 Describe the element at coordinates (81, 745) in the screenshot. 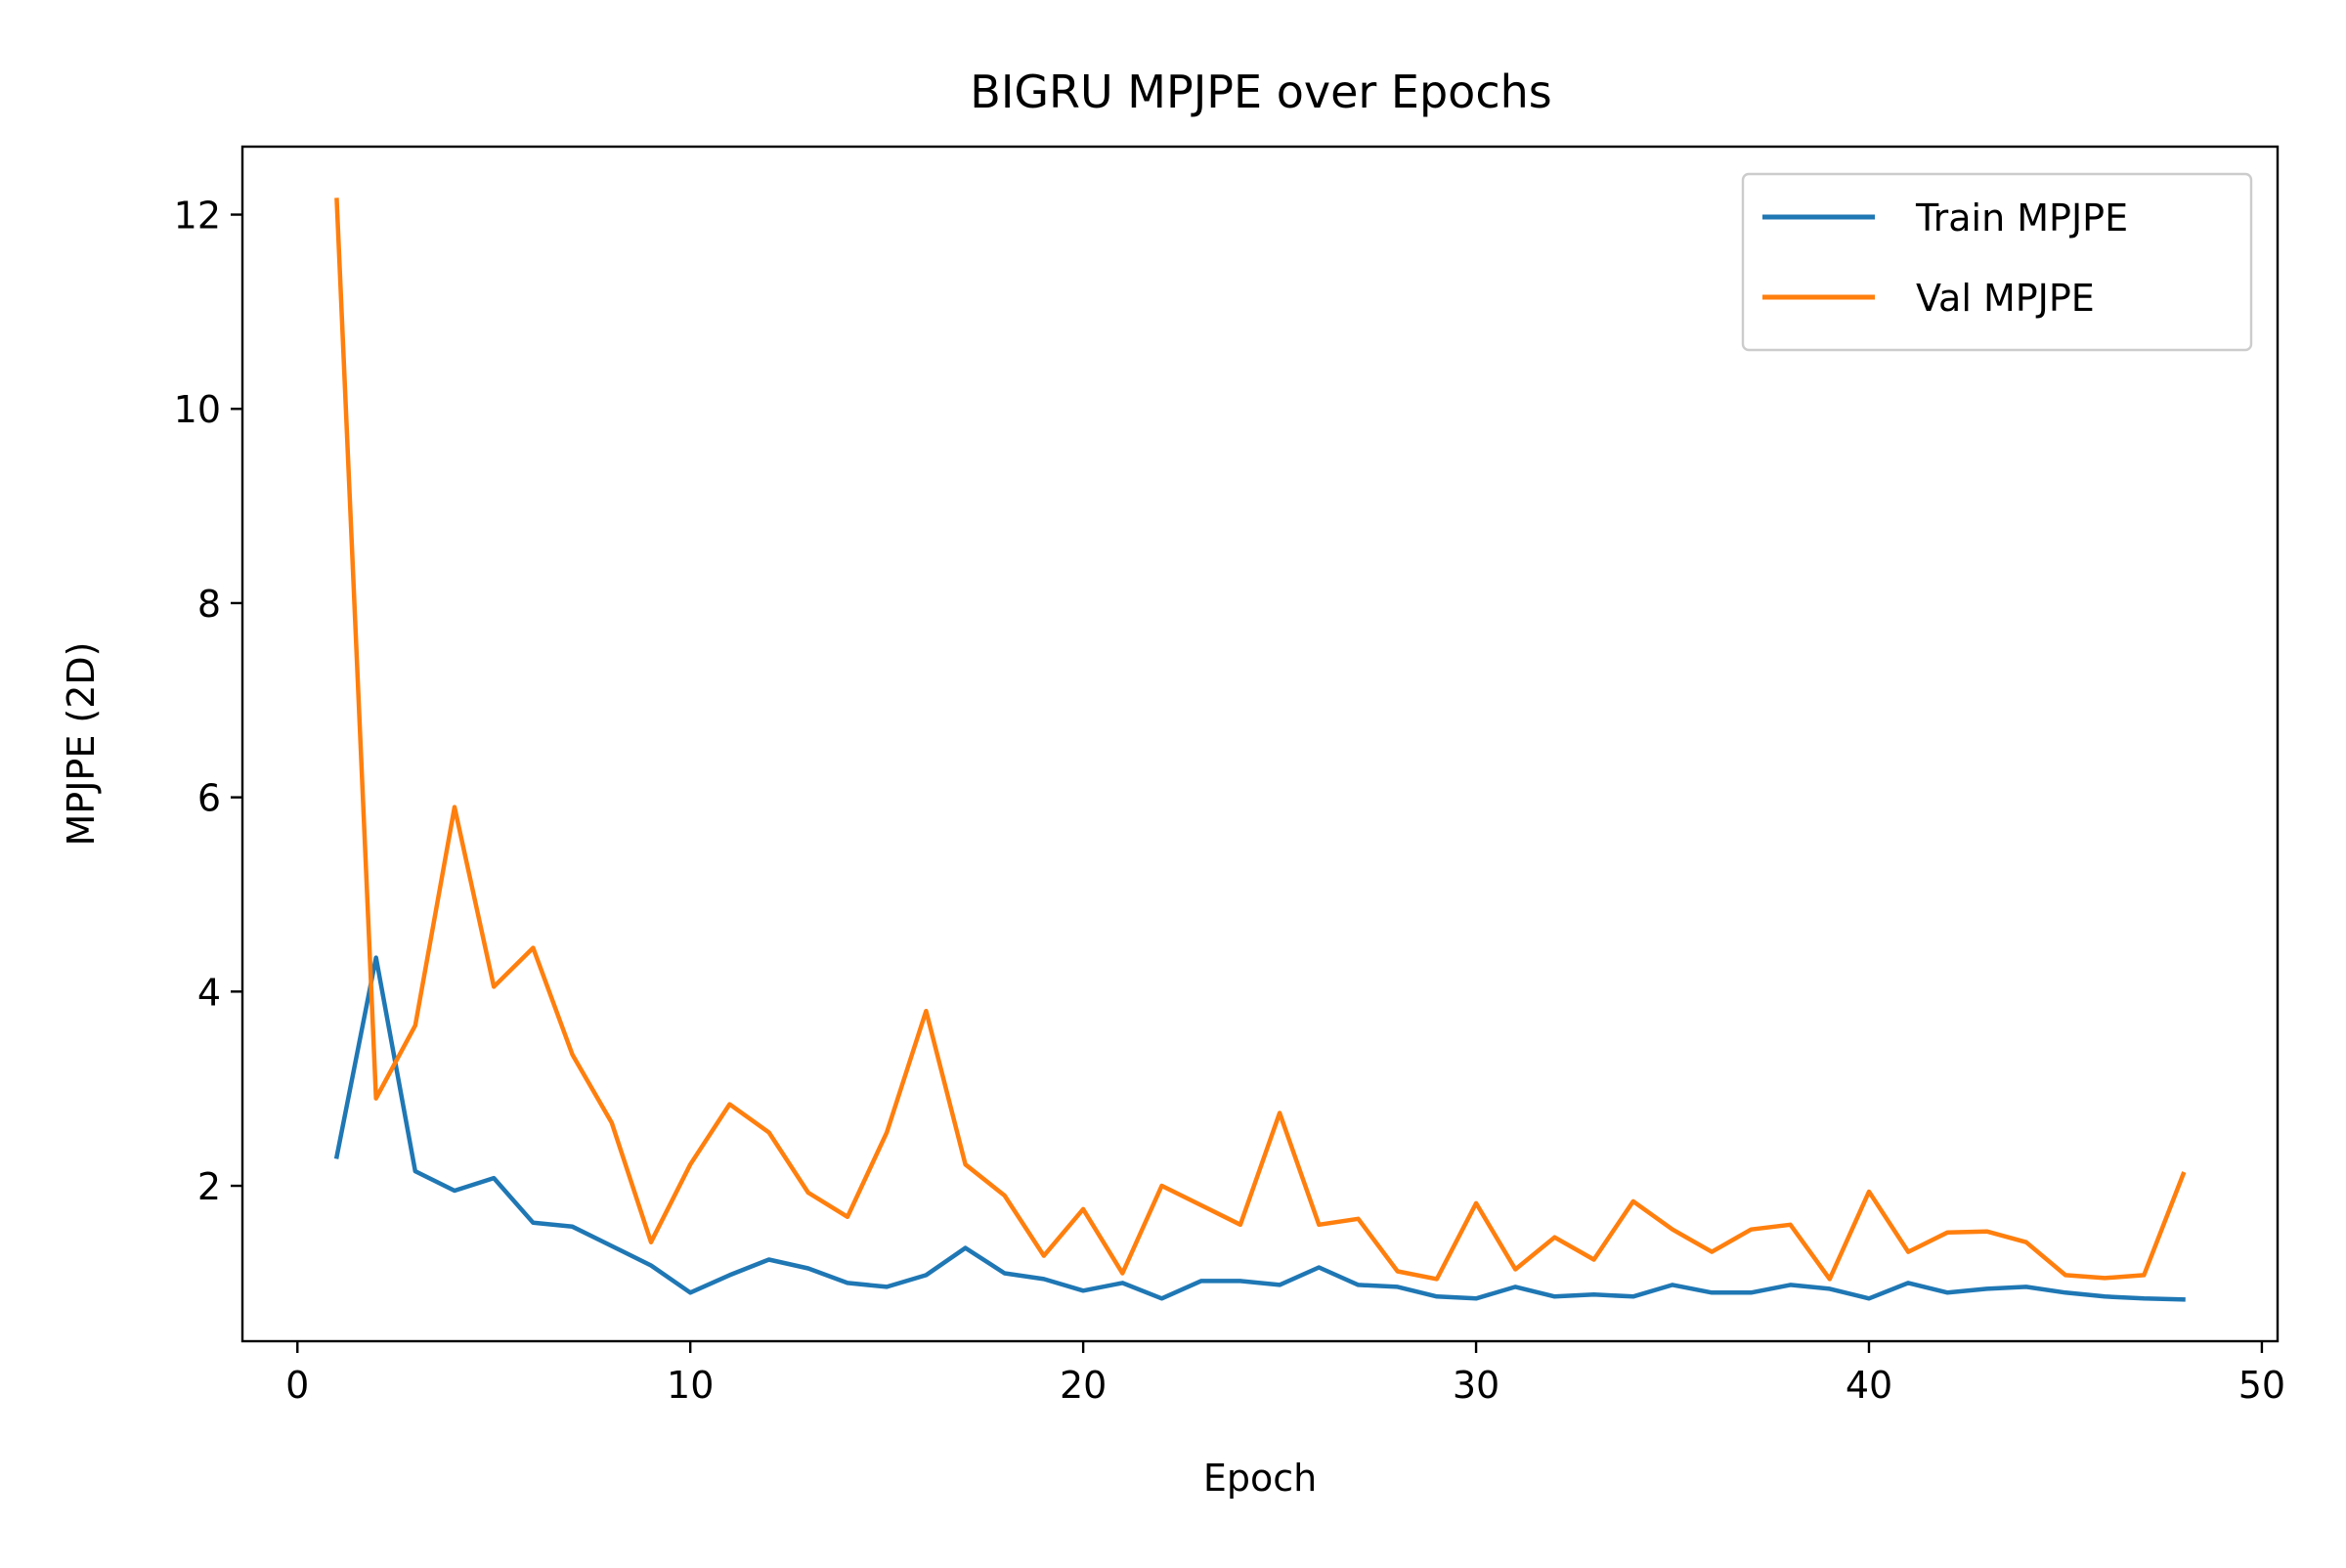

I see `y-axis-label: MPJPE (2D)` at that location.